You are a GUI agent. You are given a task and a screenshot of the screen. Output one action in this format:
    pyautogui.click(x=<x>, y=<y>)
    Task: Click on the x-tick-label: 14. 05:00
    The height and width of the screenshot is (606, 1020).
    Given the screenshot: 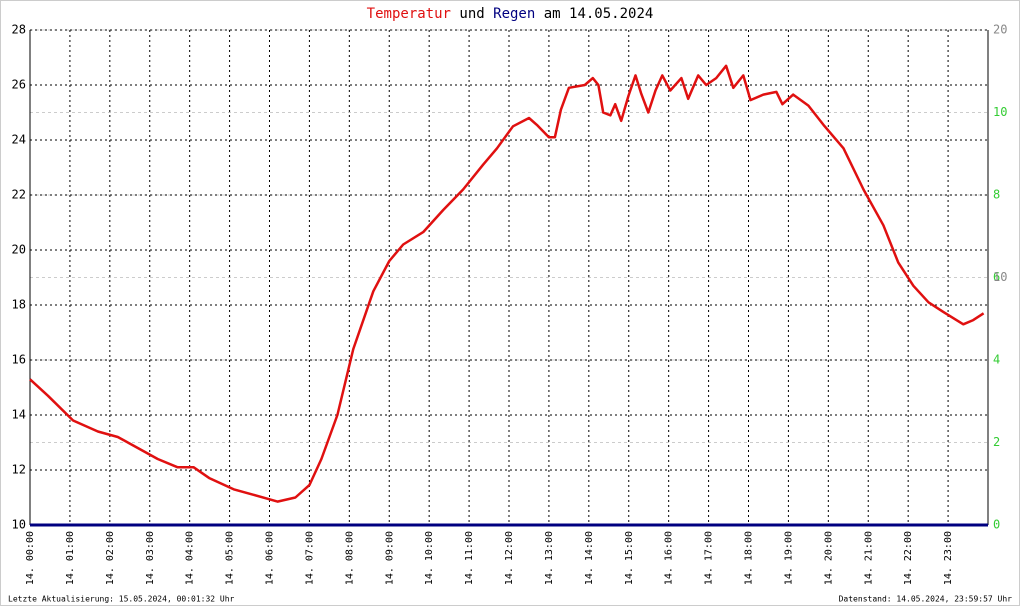 What is the action you would take?
    pyautogui.click(x=230, y=558)
    